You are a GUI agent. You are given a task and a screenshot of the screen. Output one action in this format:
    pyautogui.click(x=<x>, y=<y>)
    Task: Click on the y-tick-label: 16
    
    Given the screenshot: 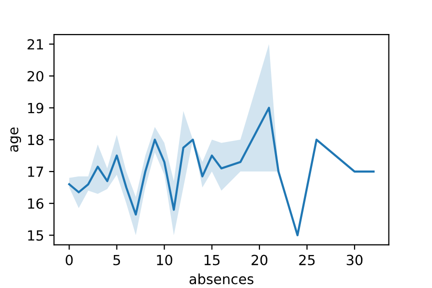 What is the action you would take?
    pyautogui.click(x=36, y=203)
    